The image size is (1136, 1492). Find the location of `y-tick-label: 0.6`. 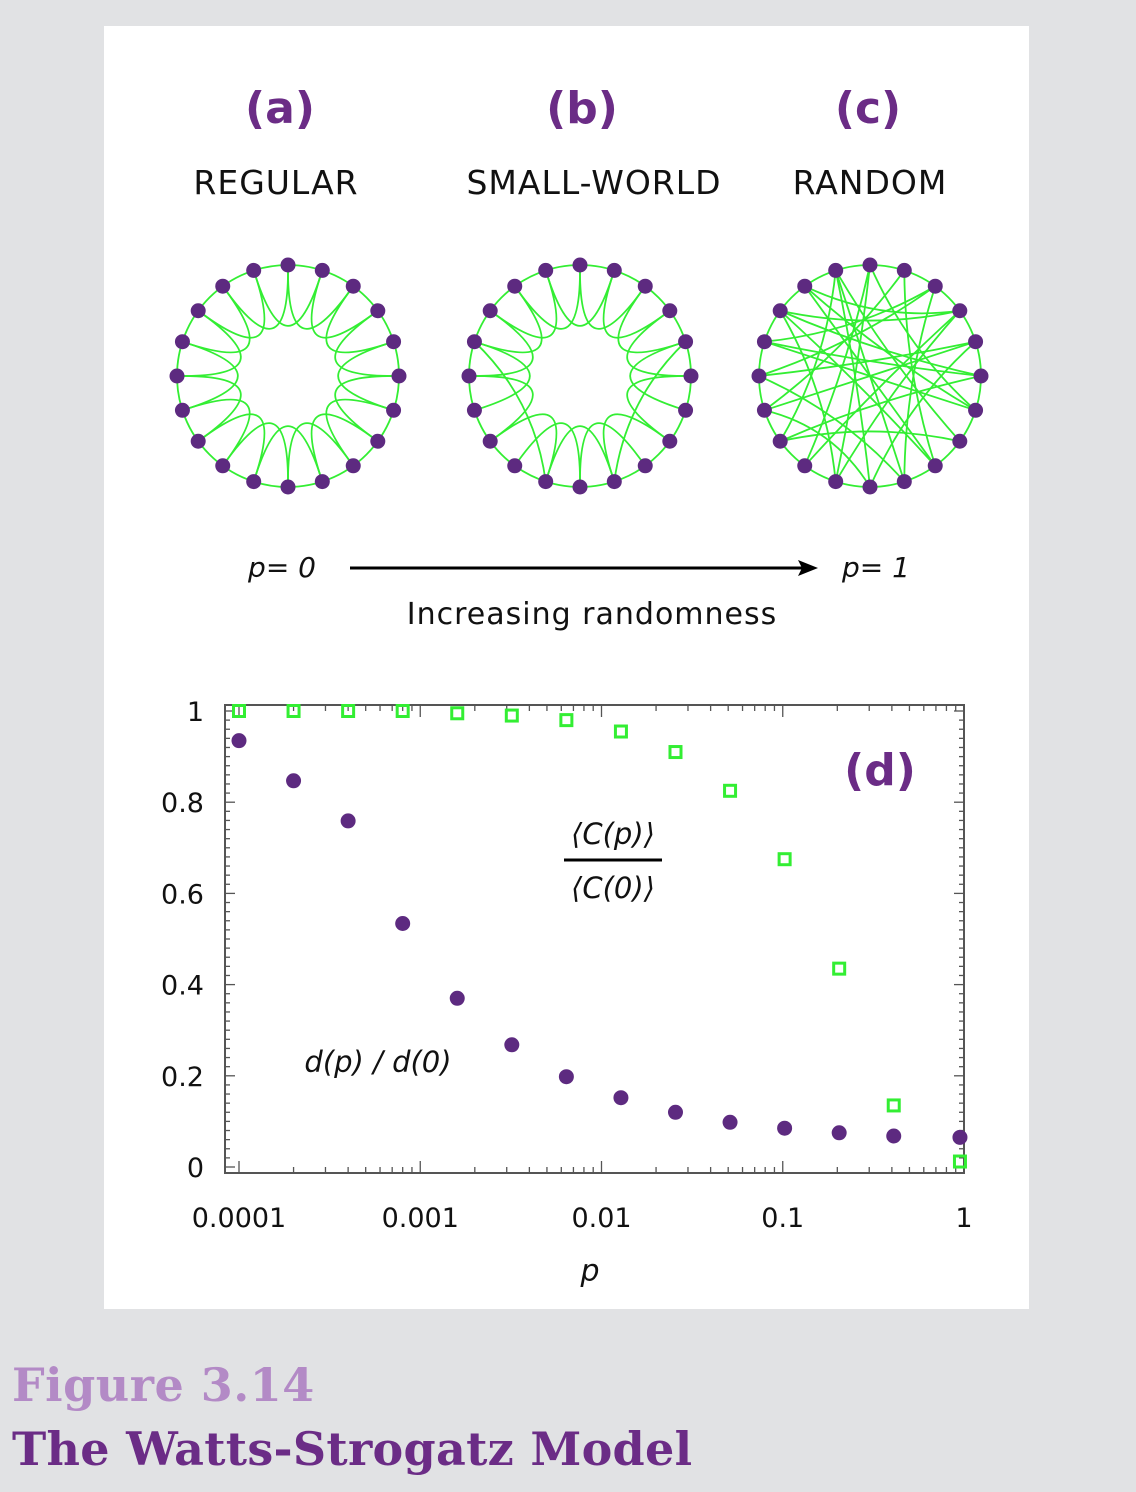

y-tick-label: 0.6 is located at coordinates (182, 894).